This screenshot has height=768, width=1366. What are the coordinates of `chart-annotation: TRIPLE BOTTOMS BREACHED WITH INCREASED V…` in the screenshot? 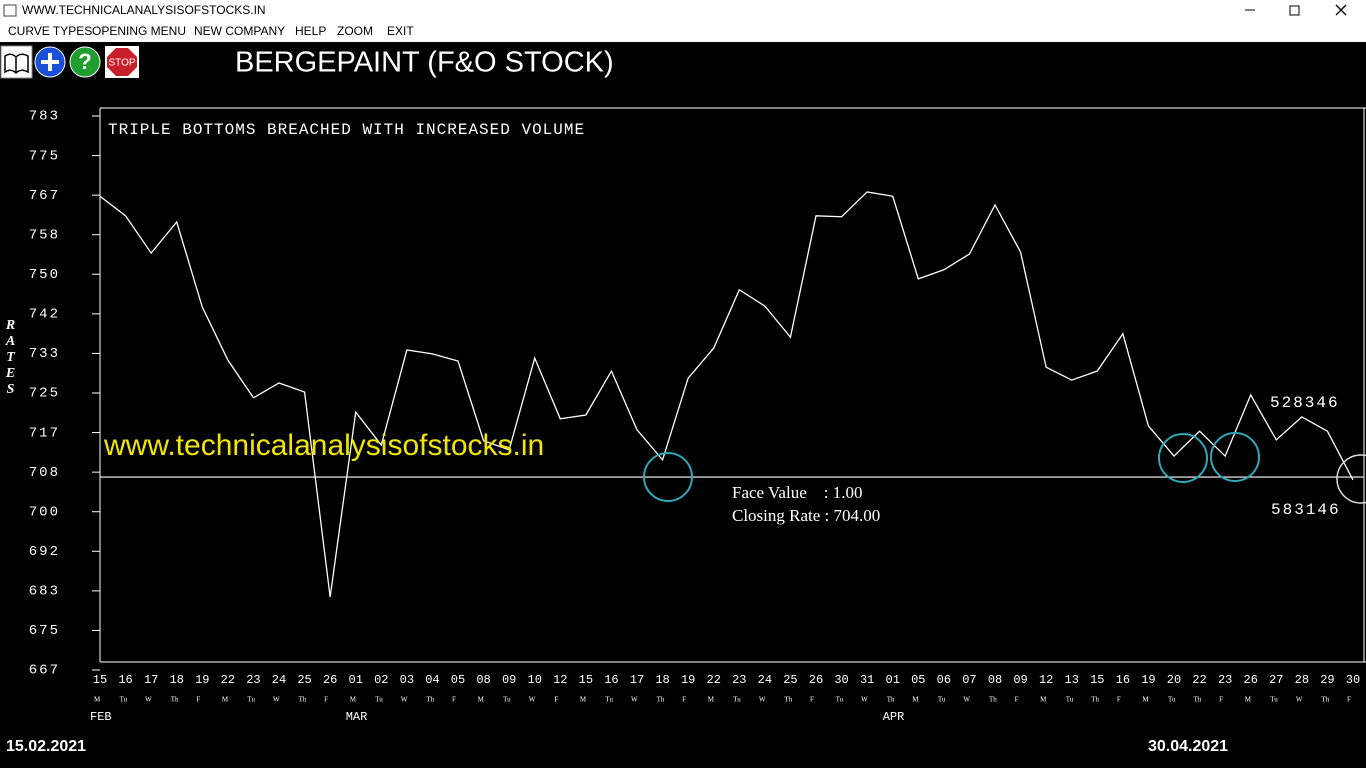 It's located at (346, 130).